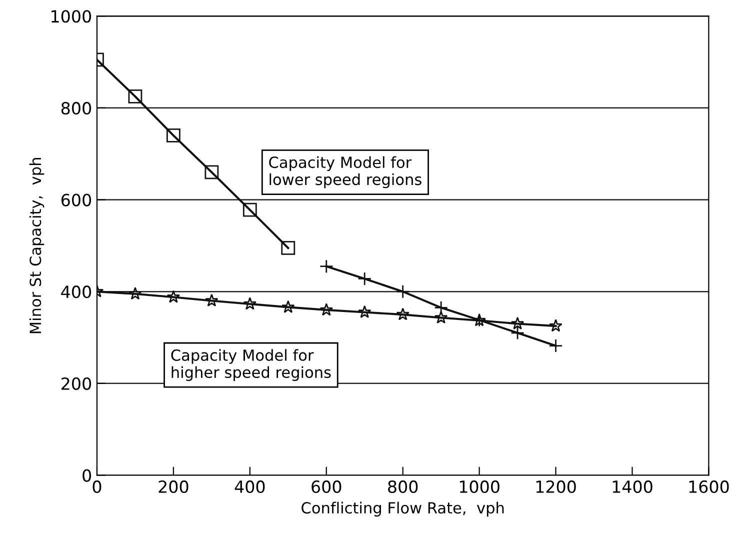  What do you see at coordinates (251, 365) in the screenshot?
I see `annotation: Capacity Model for higher speed regions` at bounding box center [251, 365].